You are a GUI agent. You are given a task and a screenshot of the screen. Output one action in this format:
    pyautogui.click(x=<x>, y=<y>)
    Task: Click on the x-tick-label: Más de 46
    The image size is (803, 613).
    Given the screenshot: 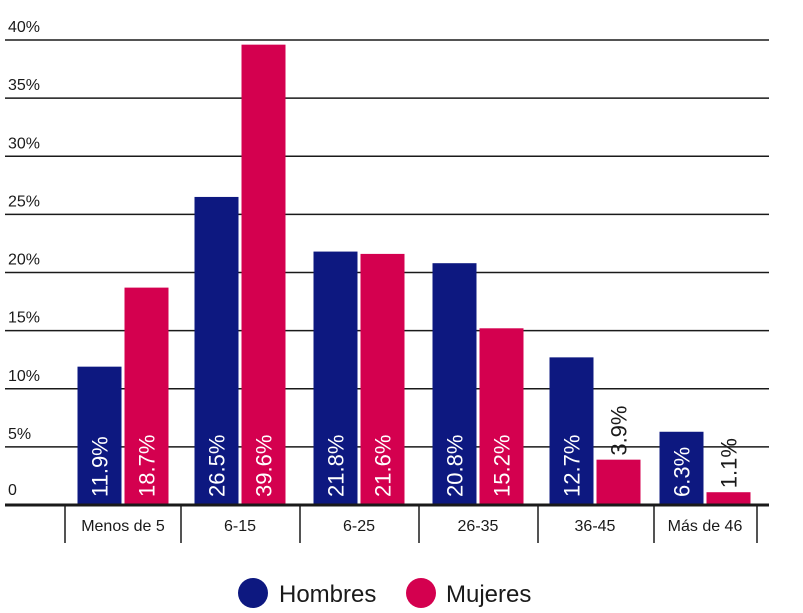 What is the action you would take?
    pyautogui.click(x=705, y=526)
    